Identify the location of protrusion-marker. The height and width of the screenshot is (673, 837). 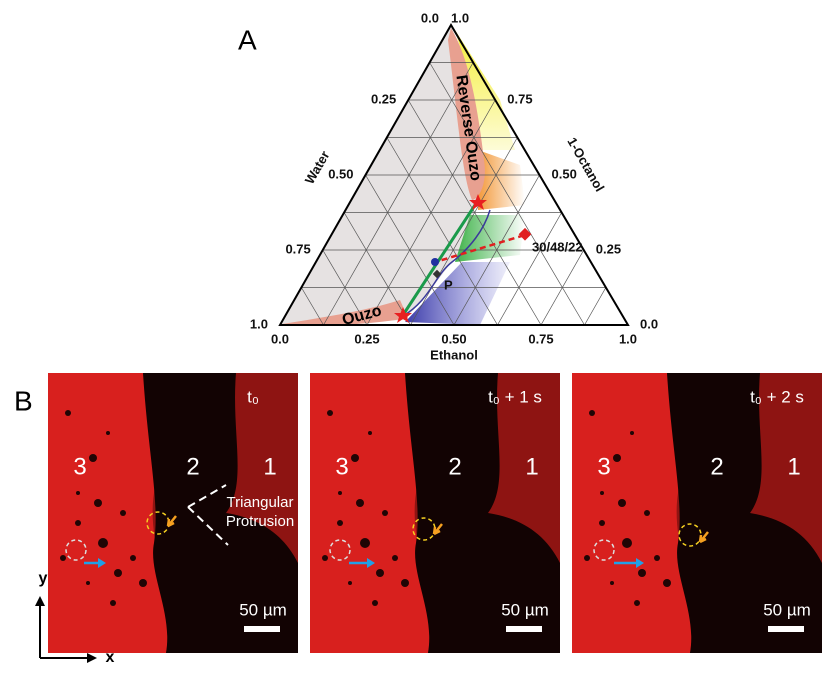
(208, 515).